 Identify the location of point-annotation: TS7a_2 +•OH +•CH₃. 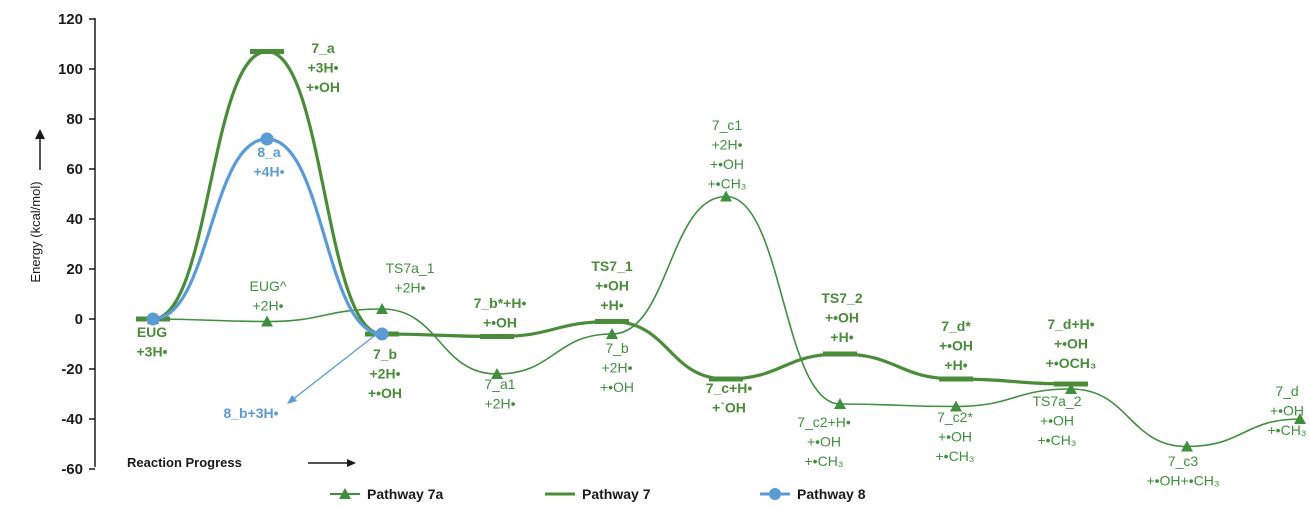
(1056, 420).